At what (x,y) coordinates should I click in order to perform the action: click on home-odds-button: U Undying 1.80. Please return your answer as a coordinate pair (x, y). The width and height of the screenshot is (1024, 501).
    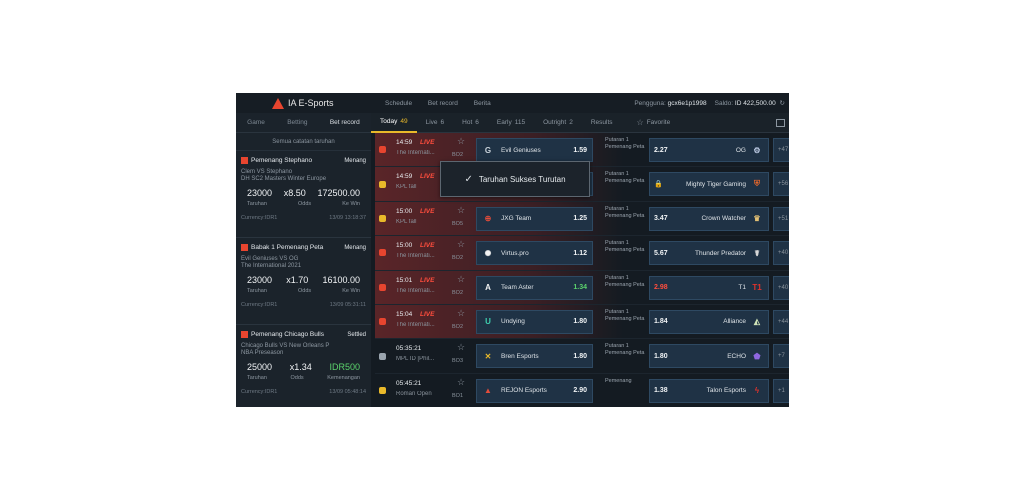
    Looking at the image, I should click on (534, 321).